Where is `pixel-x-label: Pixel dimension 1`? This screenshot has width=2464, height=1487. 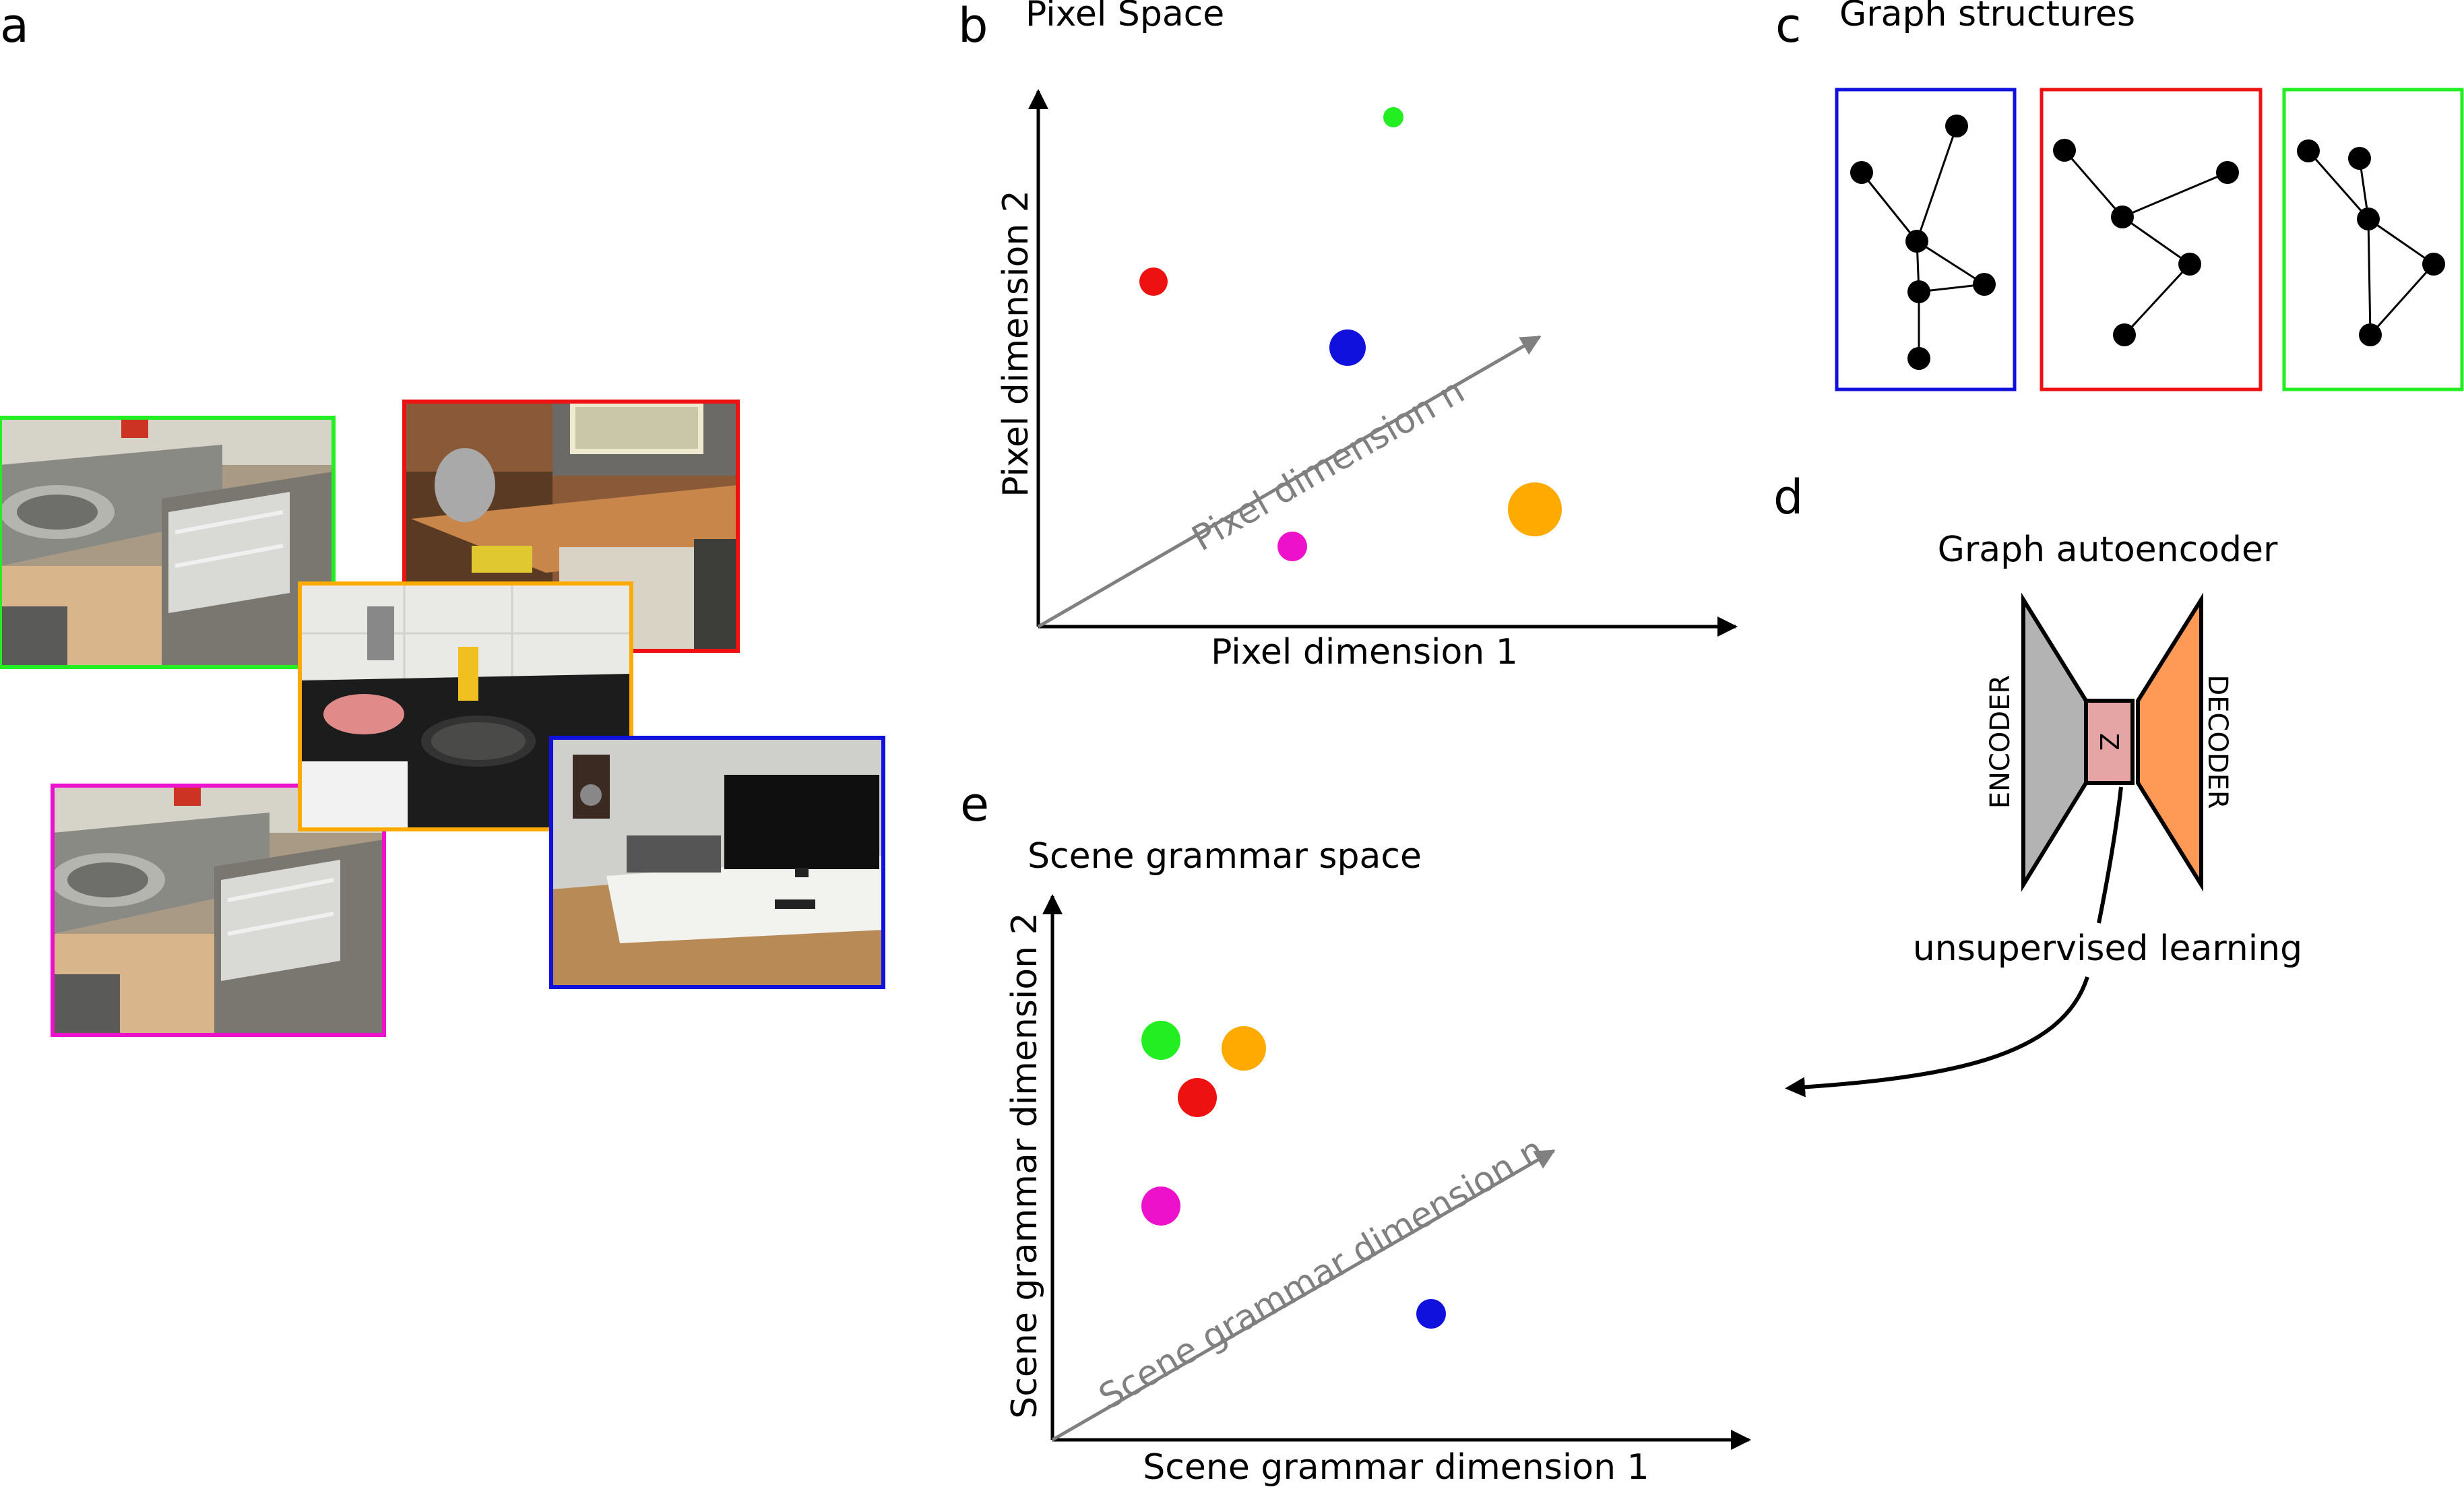 pixel-x-label: Pixel dimension 1 is located at coordinates (1364, 652).